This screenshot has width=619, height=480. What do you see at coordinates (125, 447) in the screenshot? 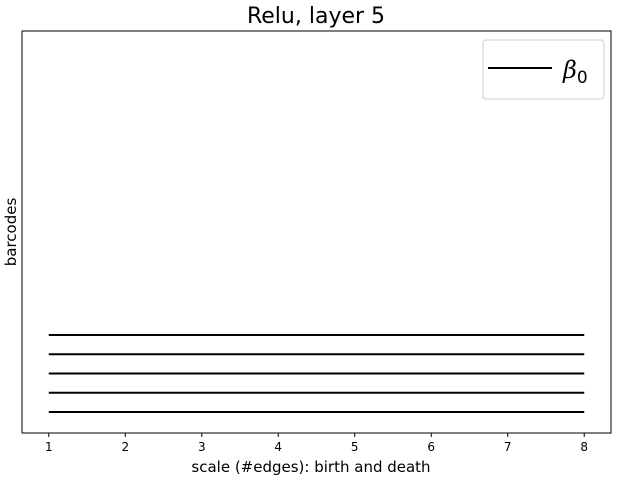
I see `x-tick-label: 2` at bounding box center [125, 447].